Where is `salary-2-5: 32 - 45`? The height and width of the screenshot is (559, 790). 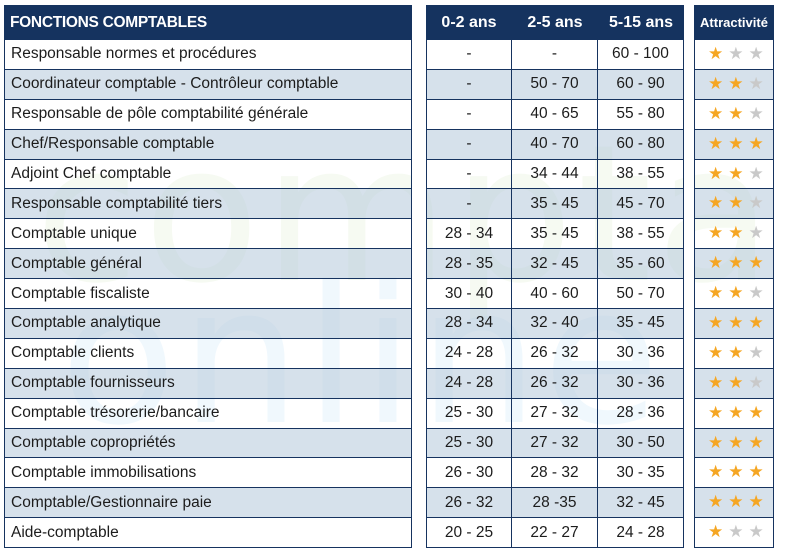
salary-2-5: 32 - 45 is located at coordinates (555, 264).